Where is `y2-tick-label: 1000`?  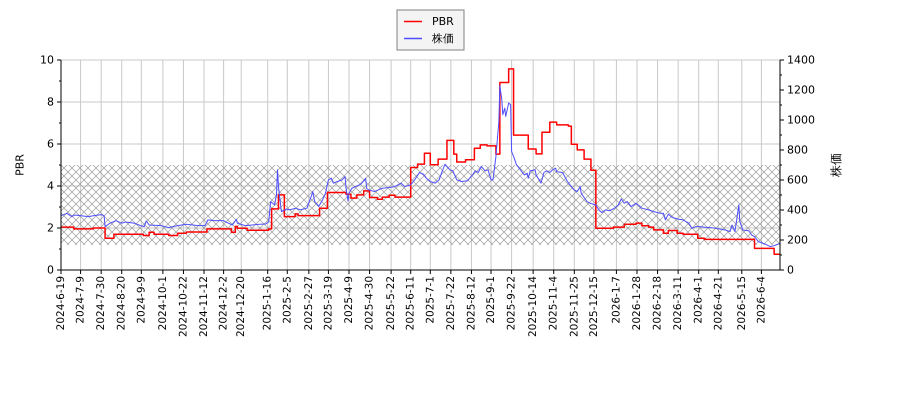
y2-tick-label: 1000 is located at coordinates (801, 120).